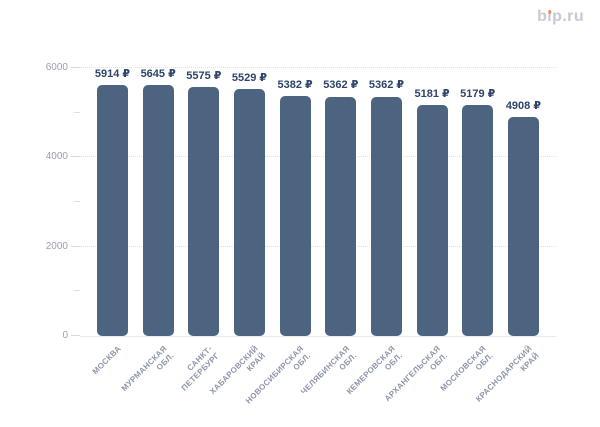 This screenshot has height=427, width=600. Describe the element at coordinates (523, 105) in the screenshot. I see `bar-value-label: 4908 ₽` at that location.